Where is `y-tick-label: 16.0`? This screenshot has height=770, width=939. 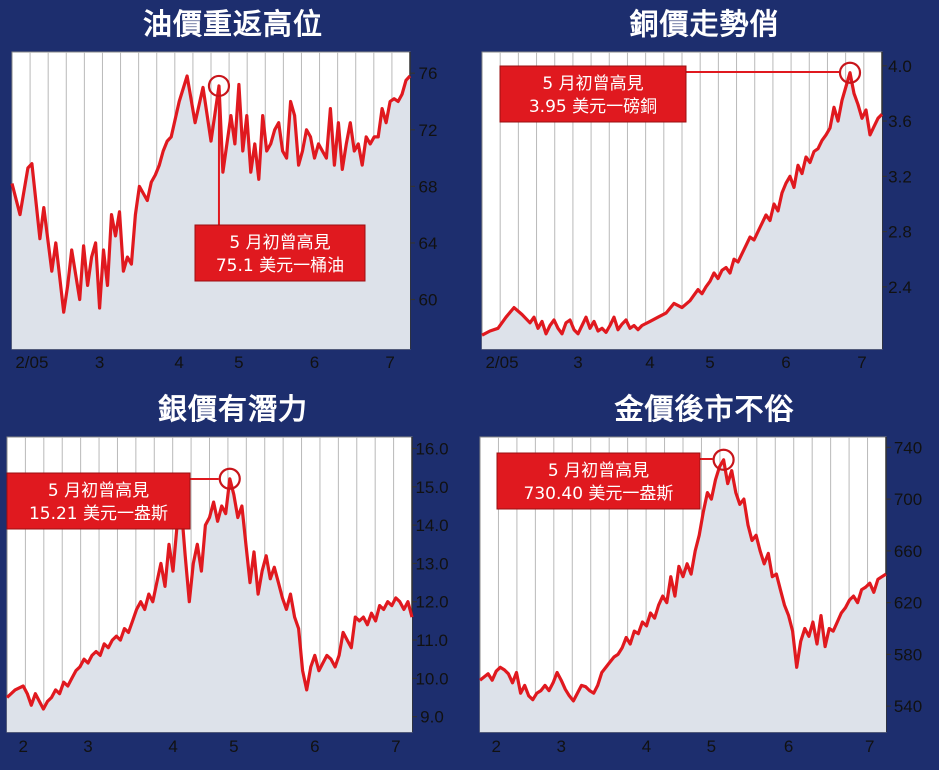 y-tick-label: 16.0 is located at coordinates (431, 448).